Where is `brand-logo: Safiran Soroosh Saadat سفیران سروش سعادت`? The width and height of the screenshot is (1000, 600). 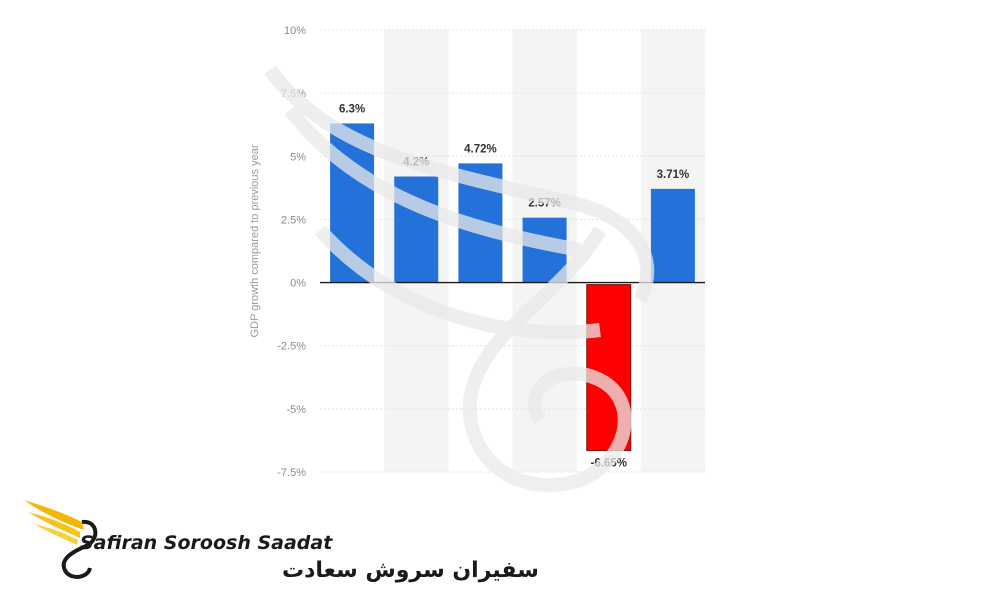
brand-logo: Safiran Soroosh Saadat سفیران سروش سعادت is located at coordinates (281, 541).